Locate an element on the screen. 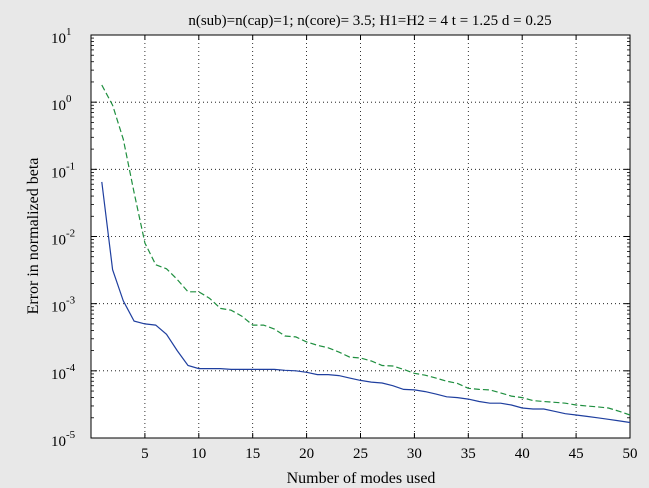  y-tick-label: 10⁰ is located at coordinates (61, 103).